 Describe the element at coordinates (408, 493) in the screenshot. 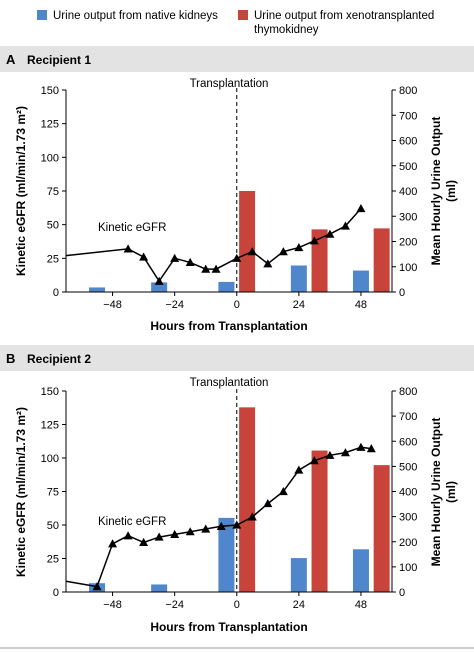

I see `panel-b-ytick-right-label-4: 400` at that location.